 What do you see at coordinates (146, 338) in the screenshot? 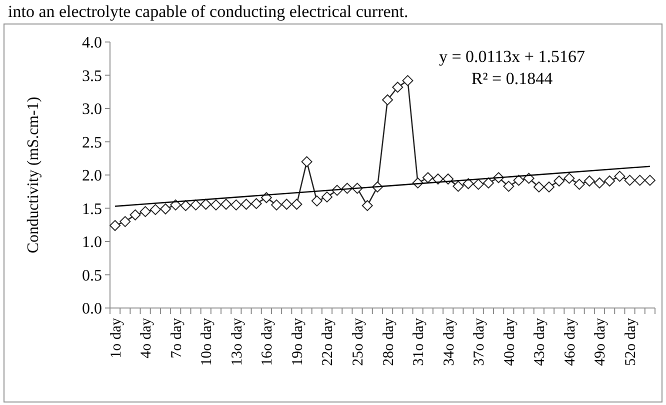
I see `x-tick-label: 4o day` at bounding box center [146, 338].